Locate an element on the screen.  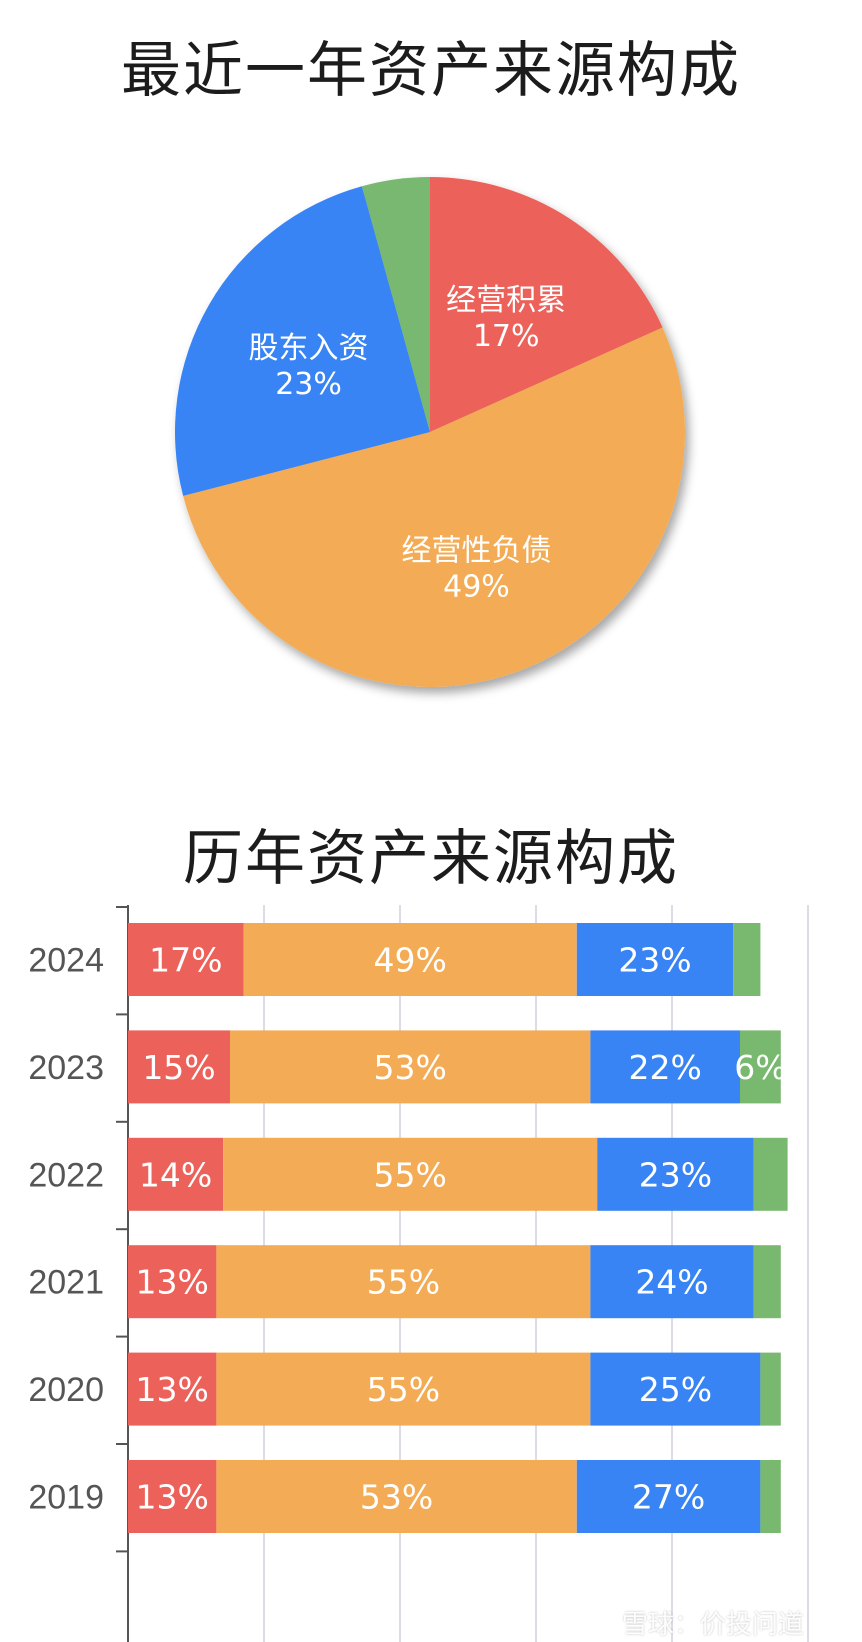
bar-data-label: 22% is located at coordinates (665, 1067).